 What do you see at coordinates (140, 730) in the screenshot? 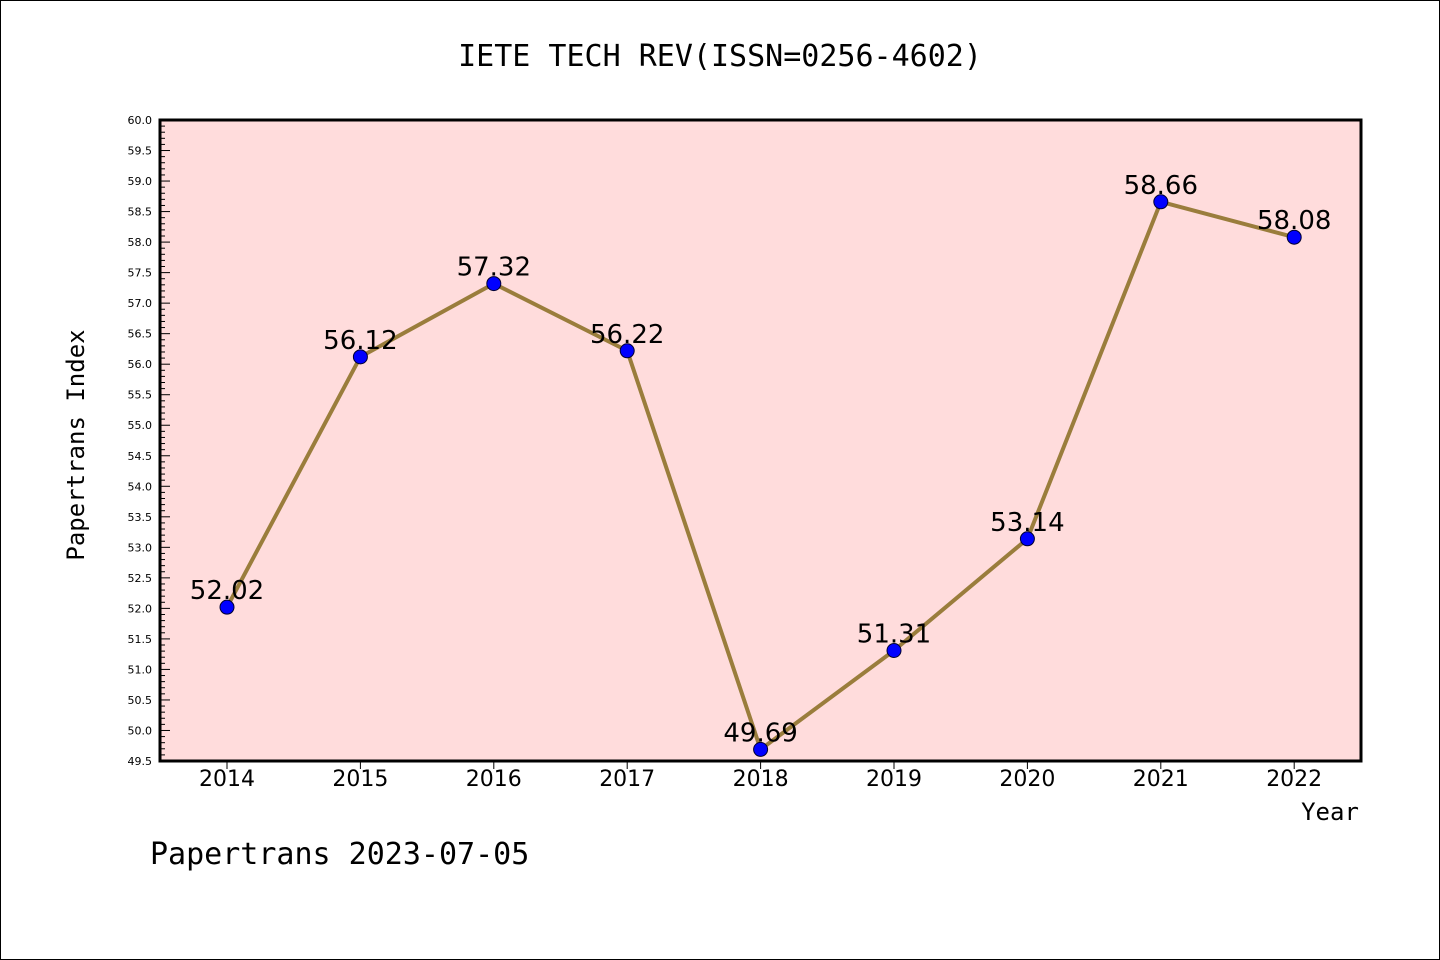
I see `y-tick-label: 50.0` at bounding box center [140, 730].